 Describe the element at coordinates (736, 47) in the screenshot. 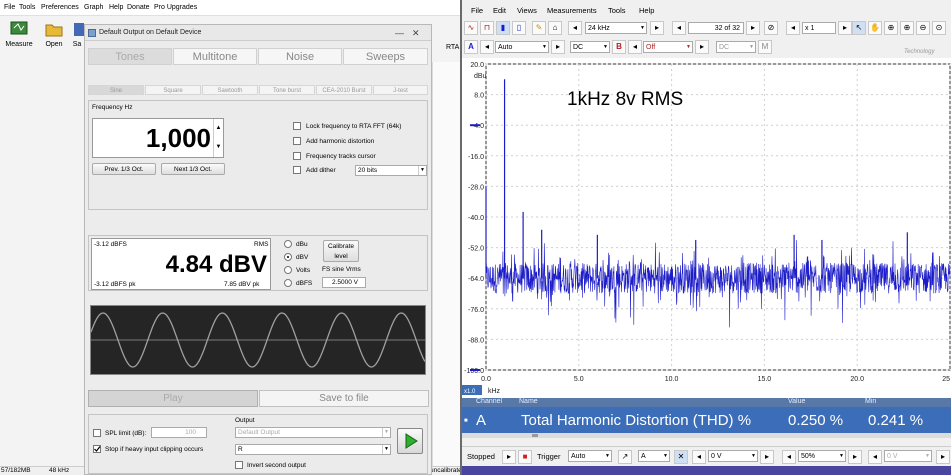

I see `coupling-b-select: DC ▼` at that location.